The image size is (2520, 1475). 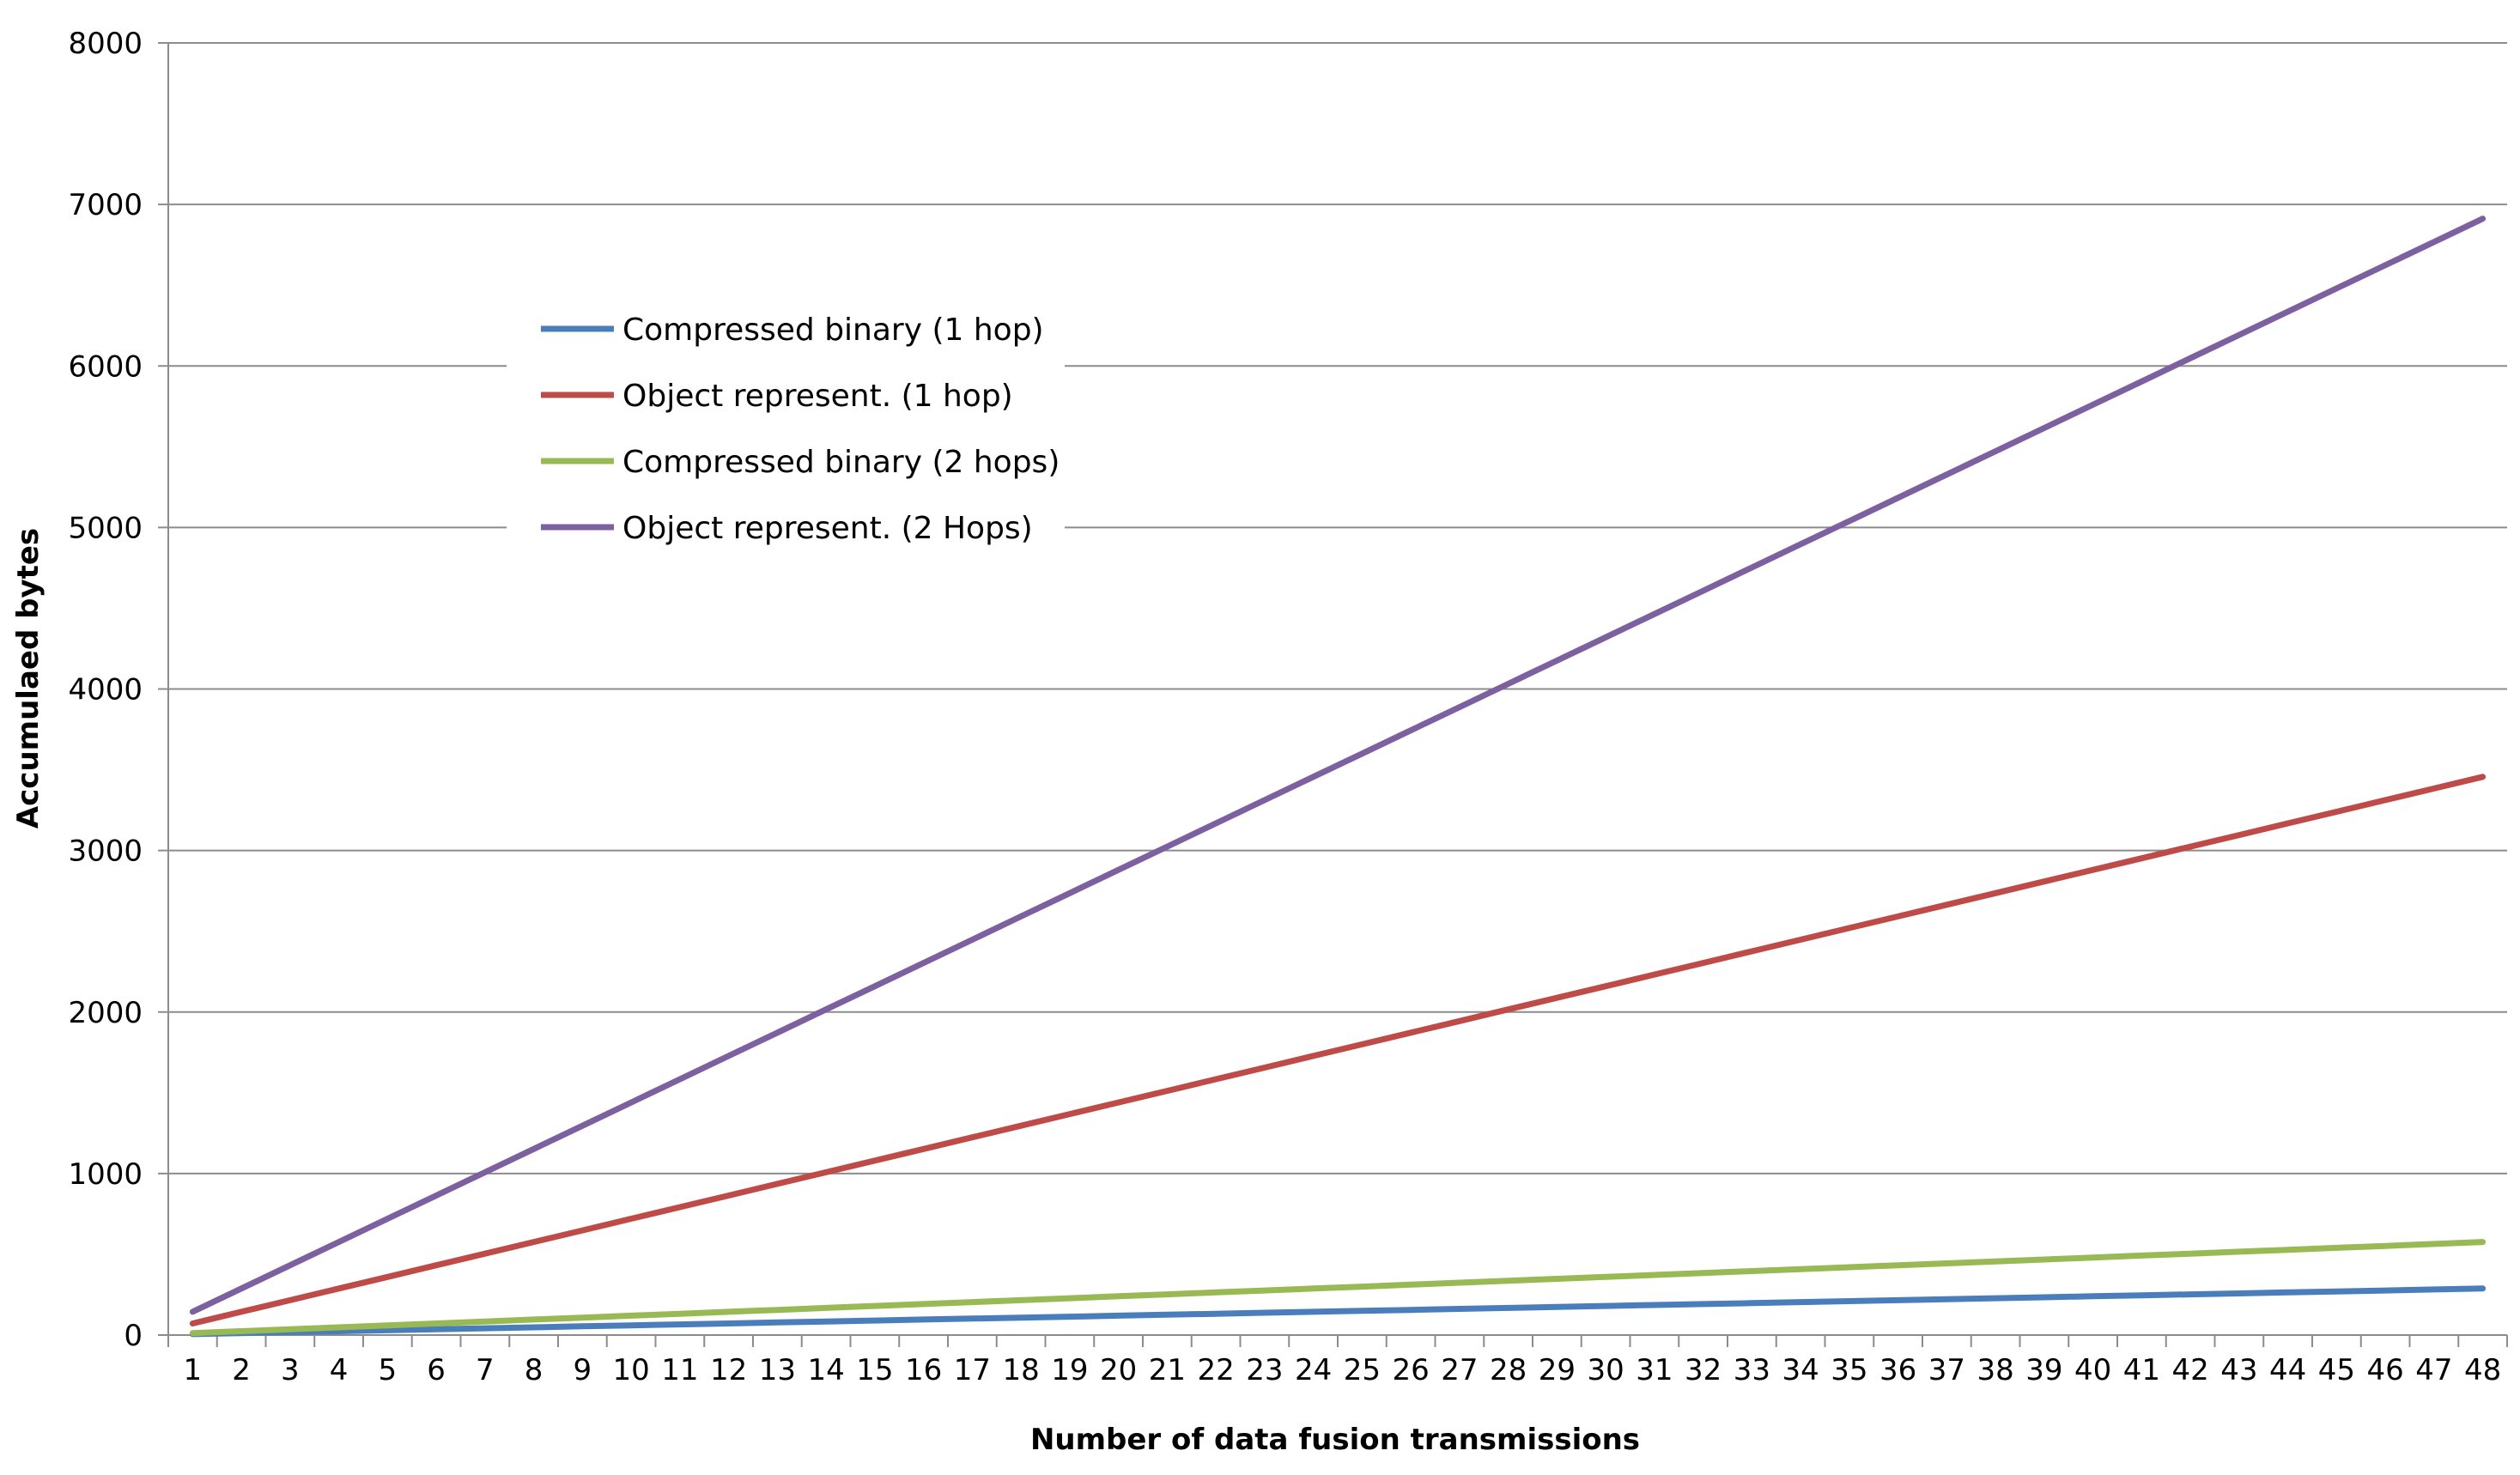 What do you see at coordinates (2384, 1370) in the screenshot?
I see `x-tick-label: 46` at bounding box center [2384, 1370].